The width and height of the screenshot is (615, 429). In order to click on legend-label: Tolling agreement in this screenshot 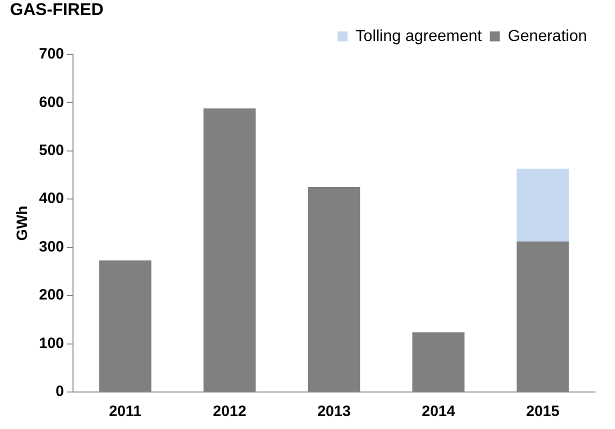, I will do `click(419, 36)`.